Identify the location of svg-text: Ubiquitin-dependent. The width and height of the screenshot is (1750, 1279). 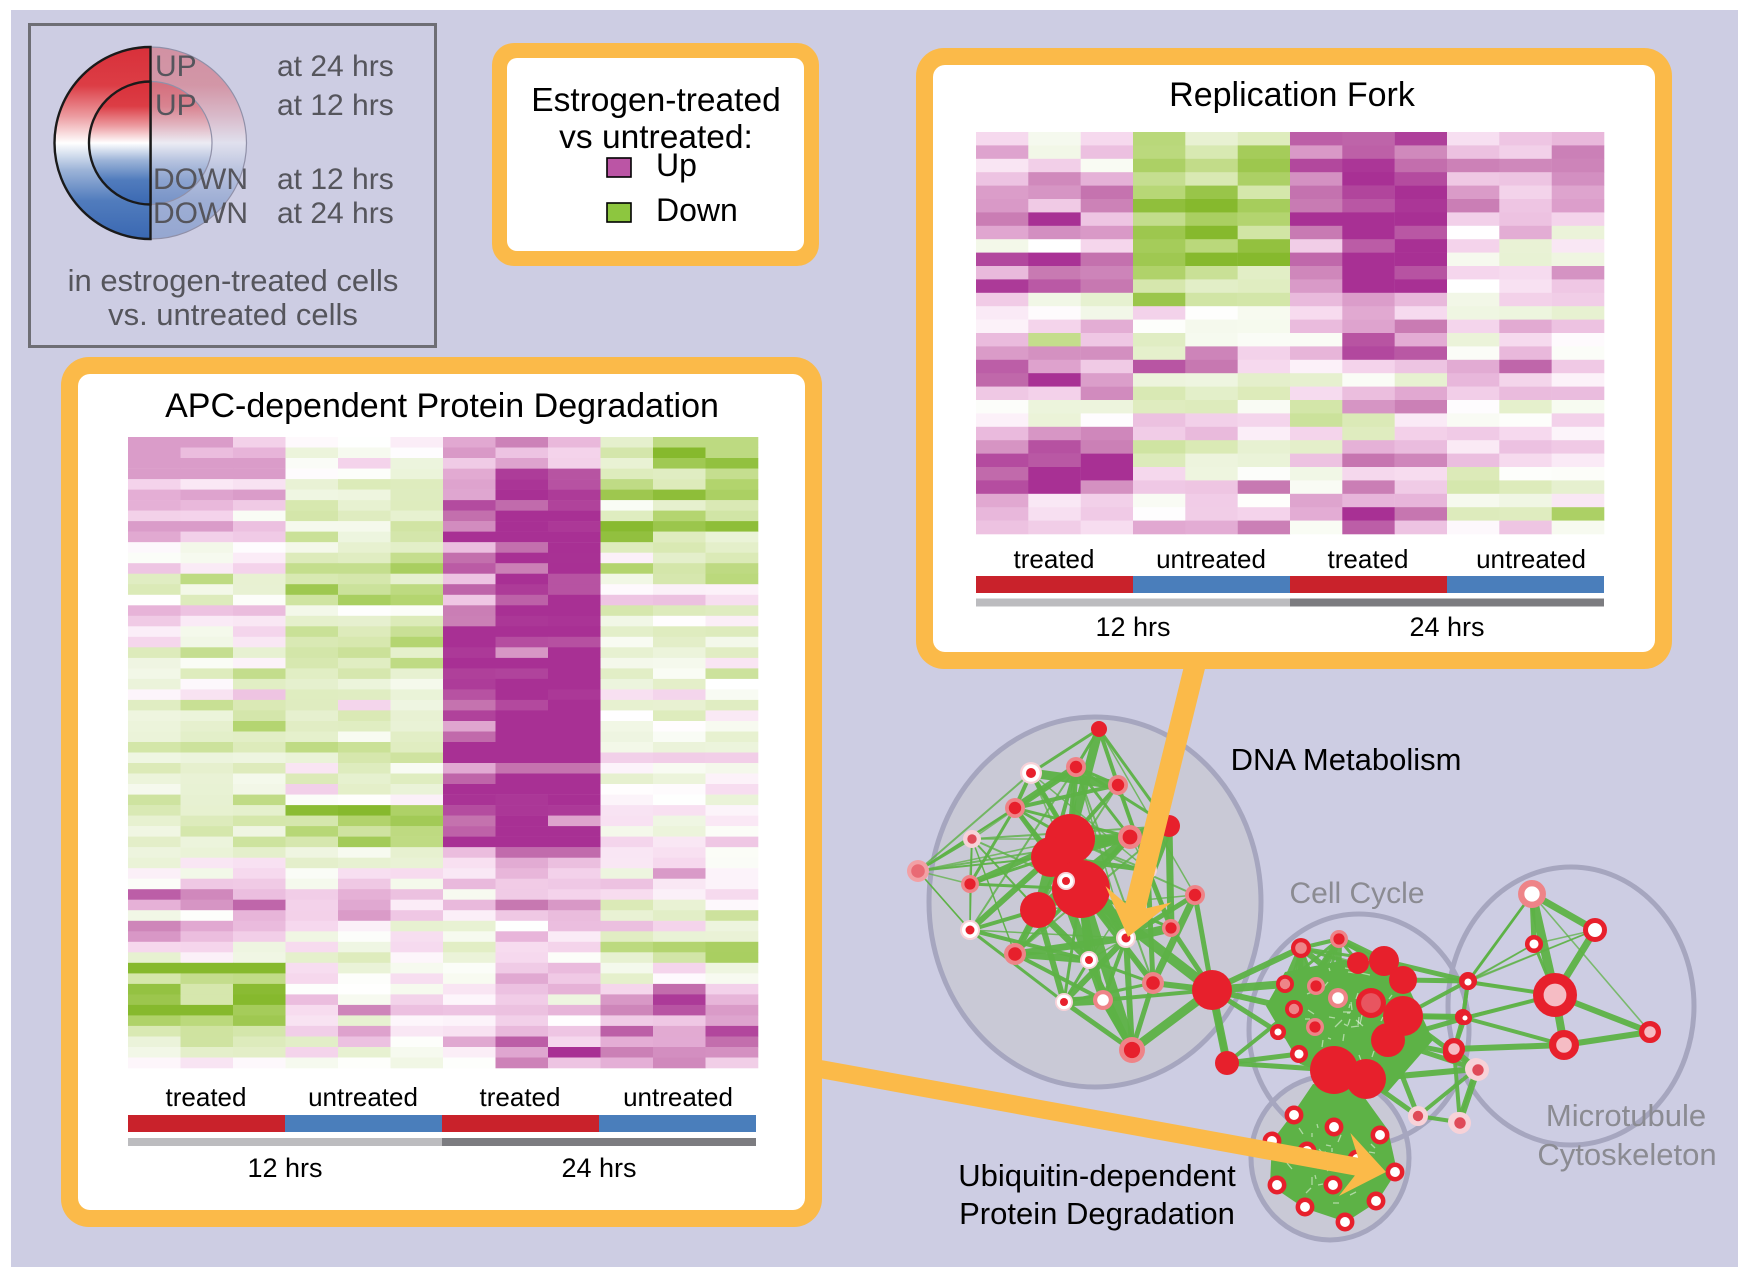
(1097, 1175).